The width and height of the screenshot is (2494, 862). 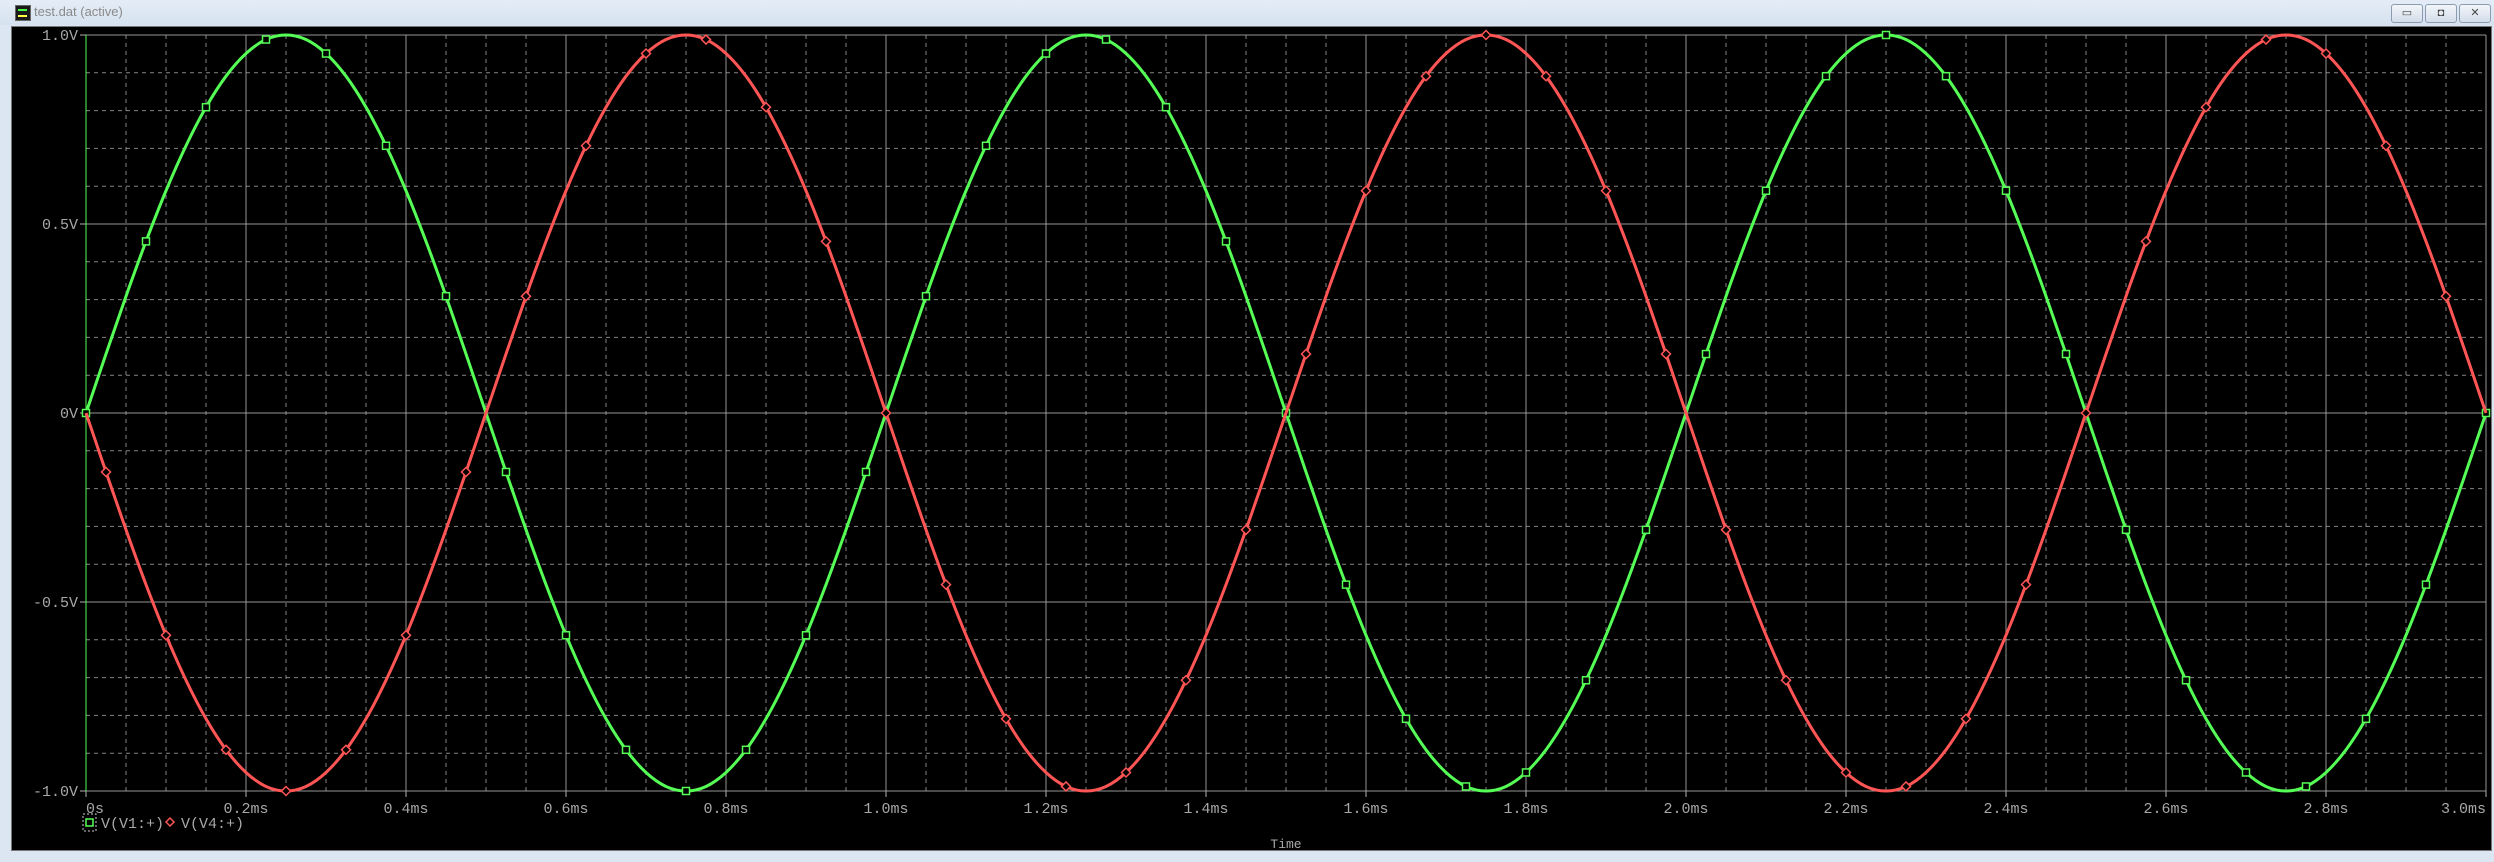 What do you see at coordinates (95, 809) in the screenshot?
I see `x-tick-label: 0s` at bounding box center [95, 809].